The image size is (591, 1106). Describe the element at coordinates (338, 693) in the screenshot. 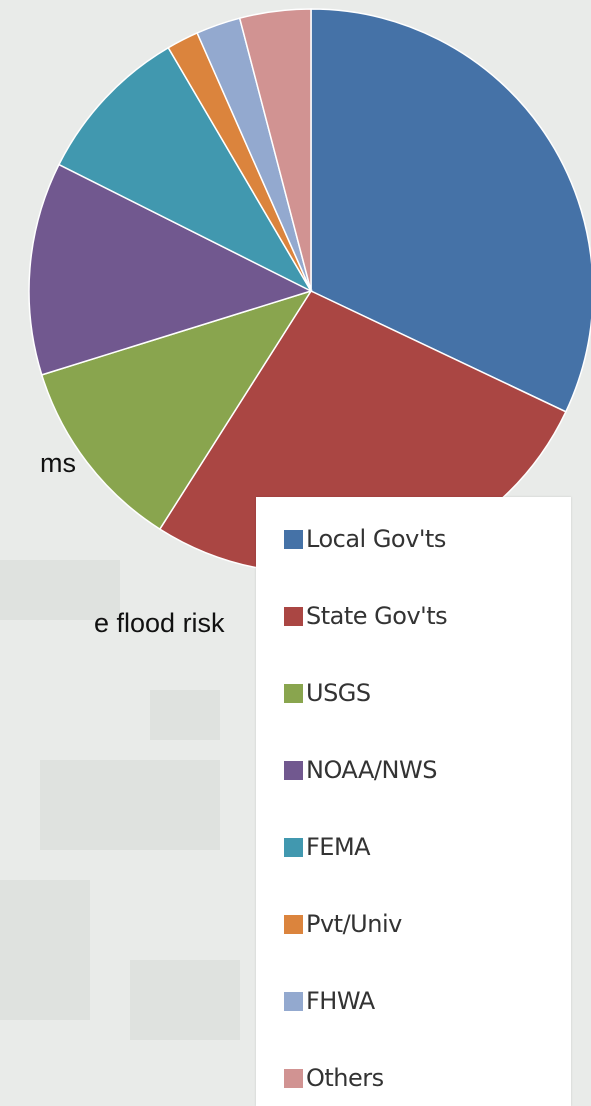

I see `legend-label: USGS` at that location.